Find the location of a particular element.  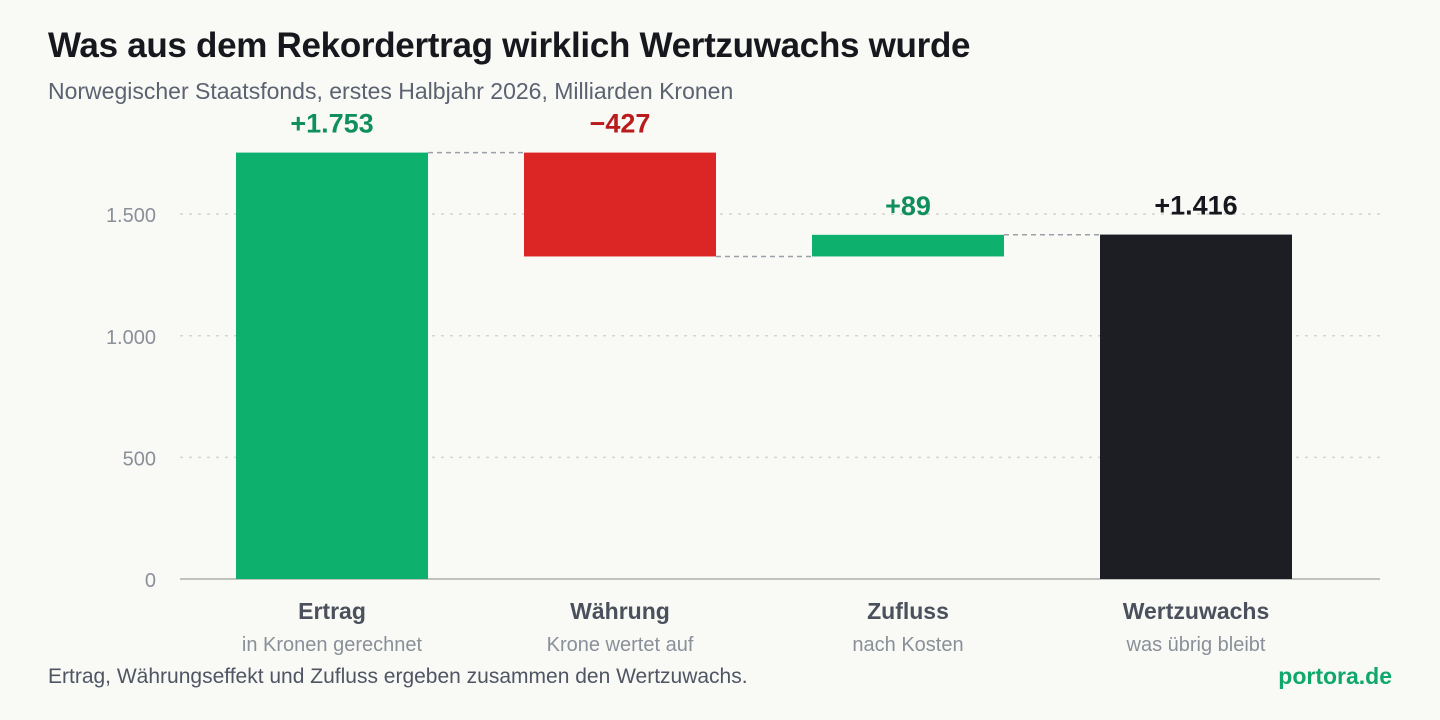

data-label: +1.753 is located at coordinates (331, 124).